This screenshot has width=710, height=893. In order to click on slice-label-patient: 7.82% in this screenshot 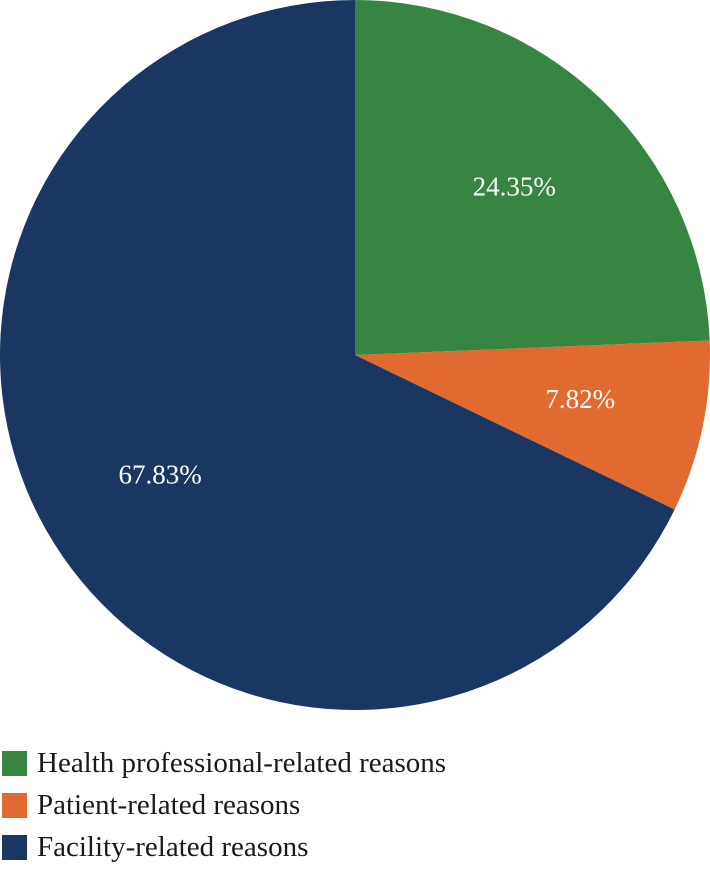, I will do `click(580, 399)`.